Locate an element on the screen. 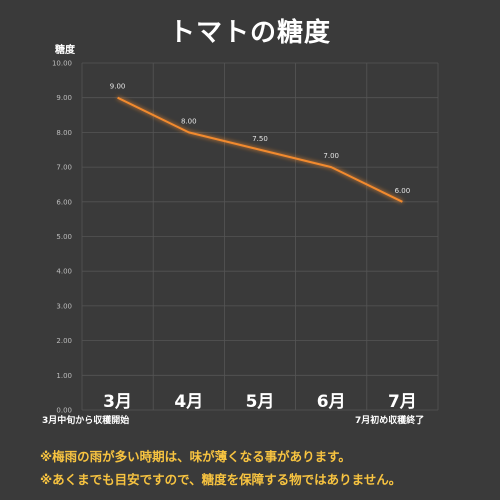  x-tick-label: 5月 is located at coordinates (260, 402).